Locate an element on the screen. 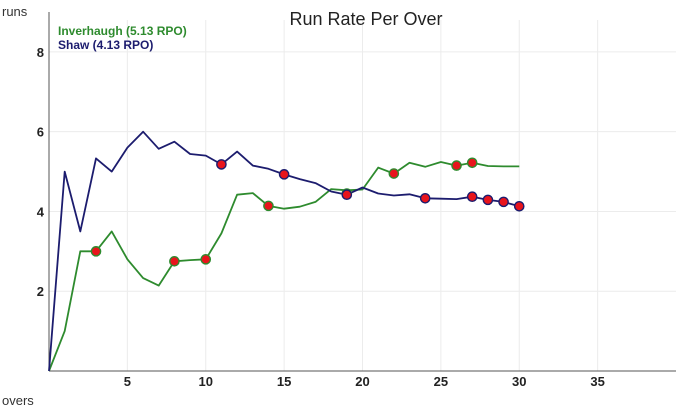 The height and width of the screenshot is (416, 676). legend-shaw: Shaw (4.13 RPO) is located at coordinates (105, 45).